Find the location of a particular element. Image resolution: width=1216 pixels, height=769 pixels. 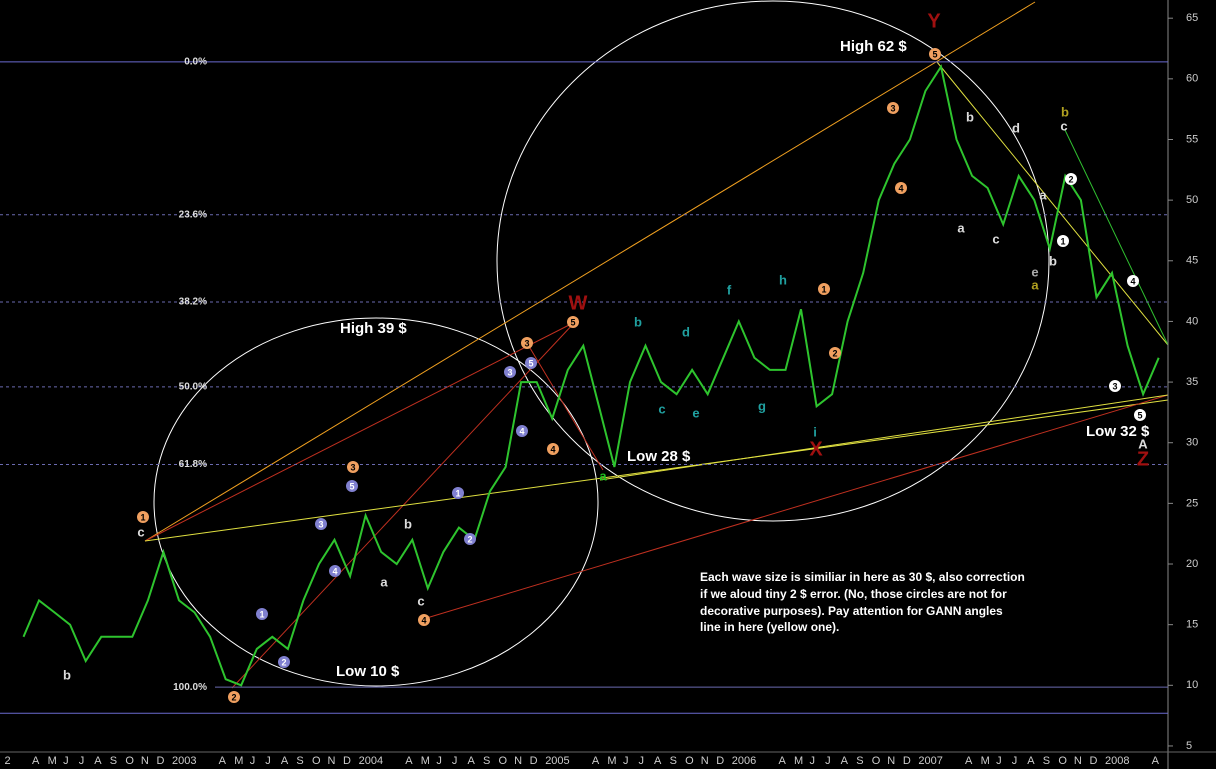

y-tick-label: 50 is located at coordinates (1192, 200).